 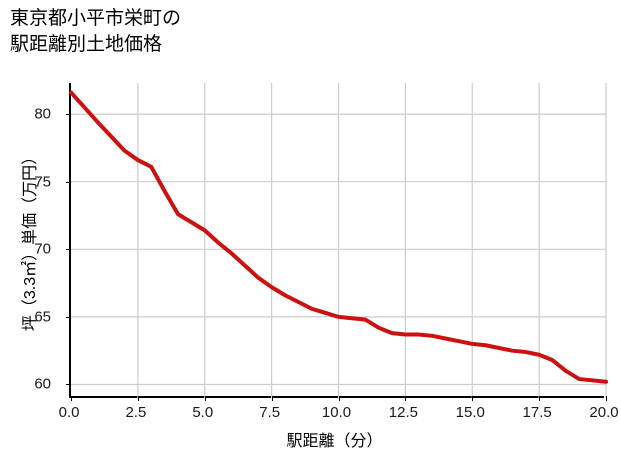 I want to click on x-tick-label: 7.5, so click(x=270, y=412).